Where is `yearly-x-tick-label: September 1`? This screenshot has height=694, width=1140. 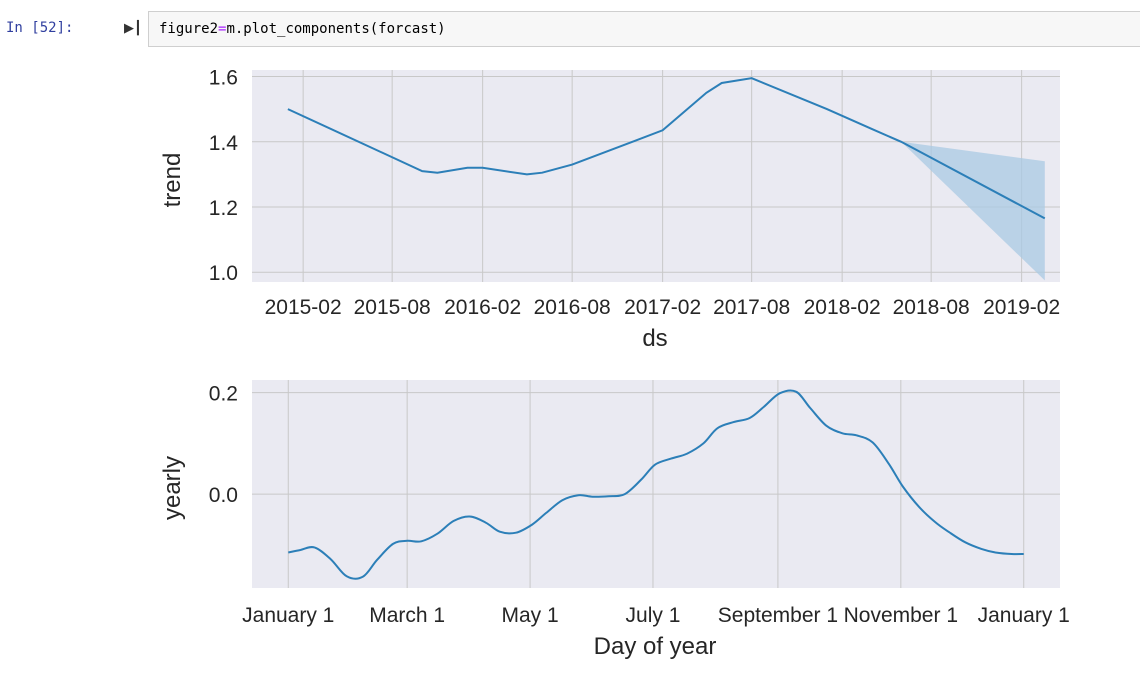
yearly-x-tick-label: September 1 is located at coordinates (778, 615).